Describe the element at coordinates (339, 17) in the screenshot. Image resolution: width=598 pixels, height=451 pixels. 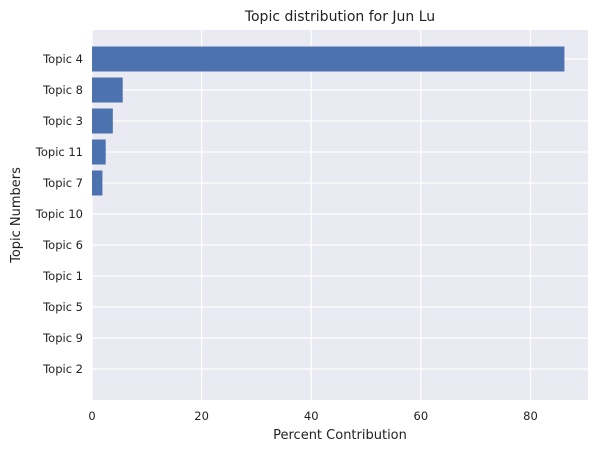
I see `chart-title: Topic distribution for Jun Lu` at that location.